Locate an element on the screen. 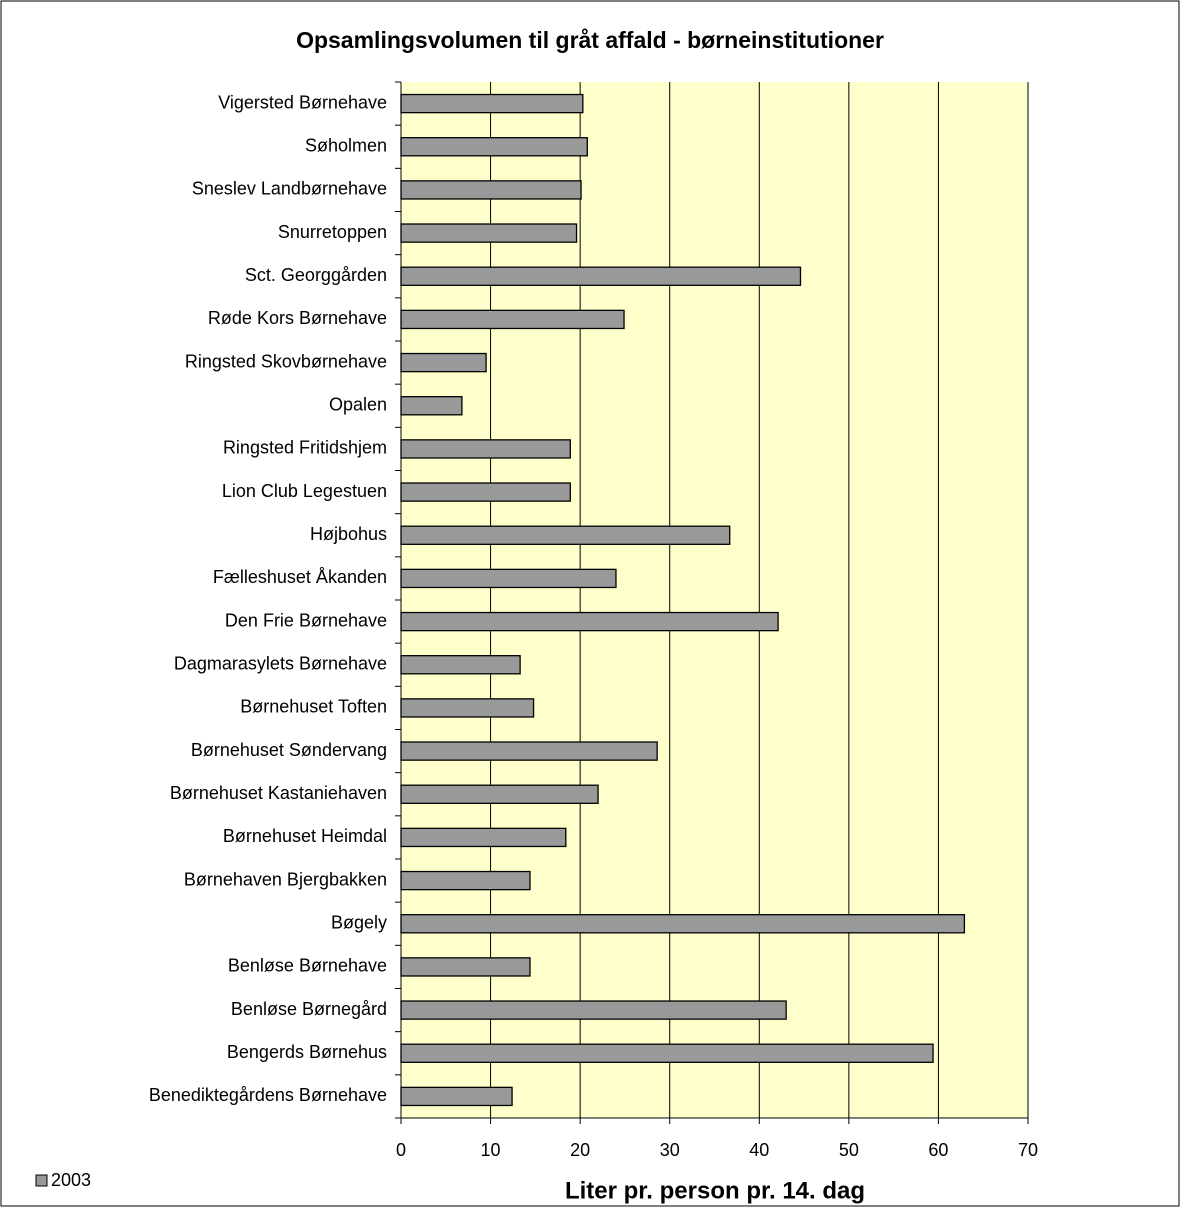  y-tick-label: Opalen is located at coordinates (358, 405).